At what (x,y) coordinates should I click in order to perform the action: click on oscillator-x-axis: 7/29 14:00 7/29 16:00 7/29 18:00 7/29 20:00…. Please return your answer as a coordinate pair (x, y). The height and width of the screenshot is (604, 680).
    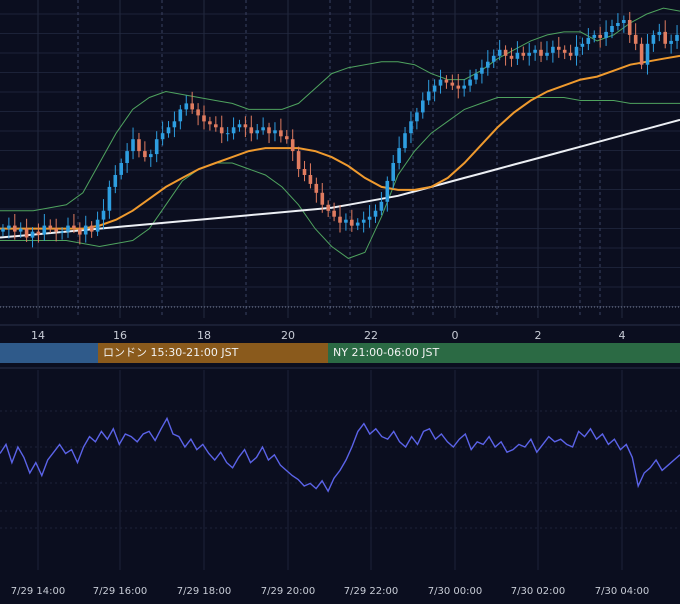
    Looking at the image, I should click on (330, 591).